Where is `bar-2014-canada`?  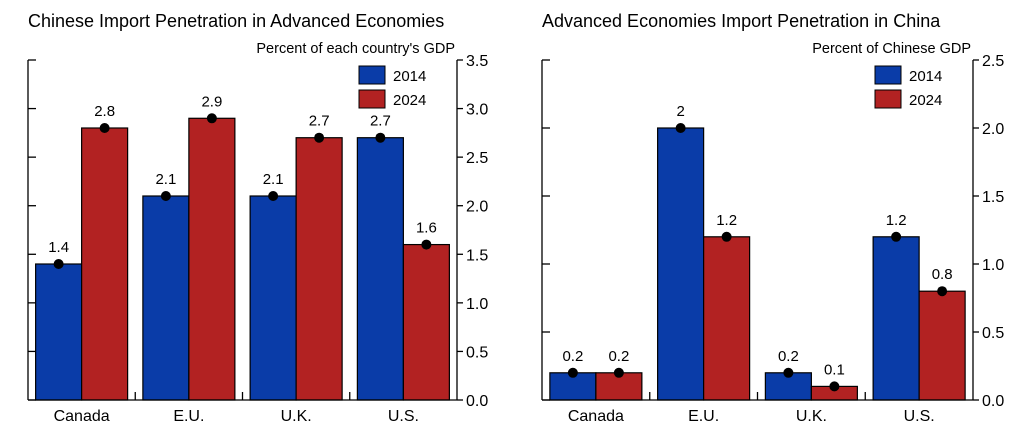 bar-2014-canada is located at coordinates (59, 332).